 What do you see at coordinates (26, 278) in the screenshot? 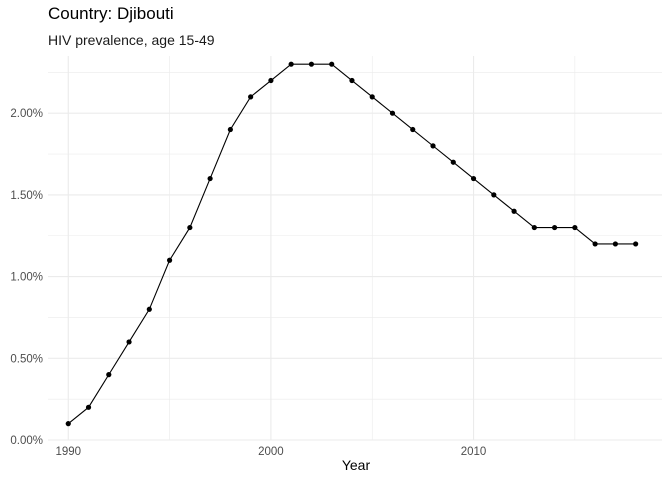
I see `y-tick-label: 1.00%` at bounding box center [26, 278].